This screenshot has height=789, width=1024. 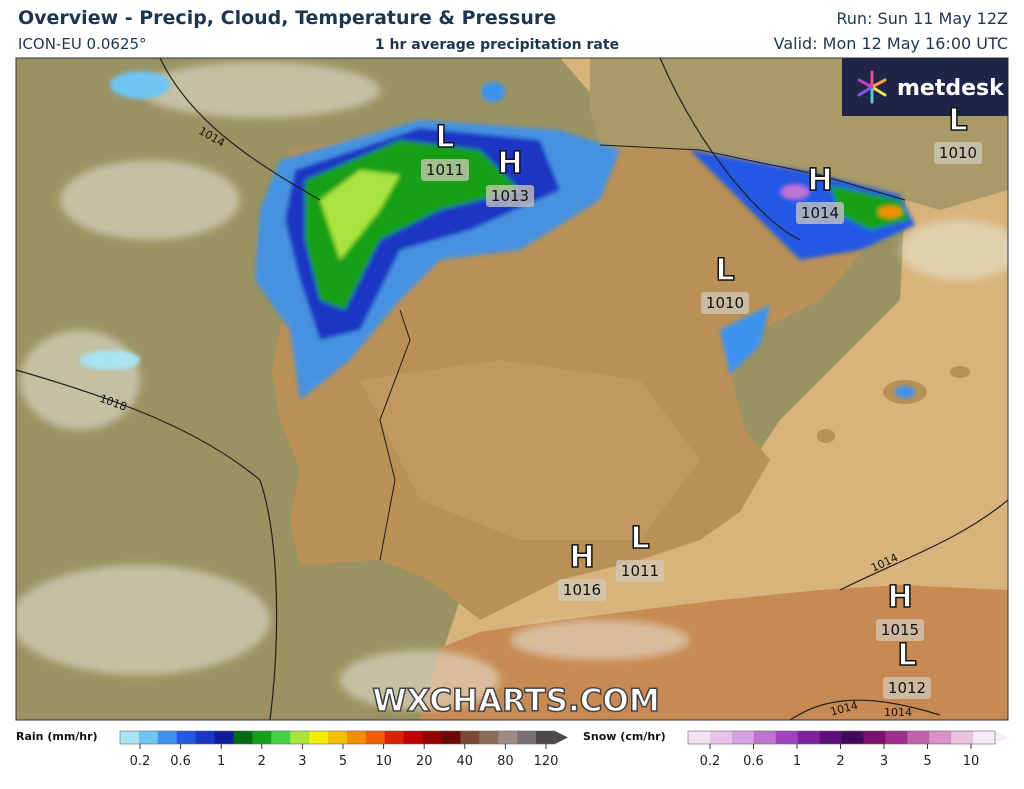 I want to click on meseta, so click(x=530, y=450).